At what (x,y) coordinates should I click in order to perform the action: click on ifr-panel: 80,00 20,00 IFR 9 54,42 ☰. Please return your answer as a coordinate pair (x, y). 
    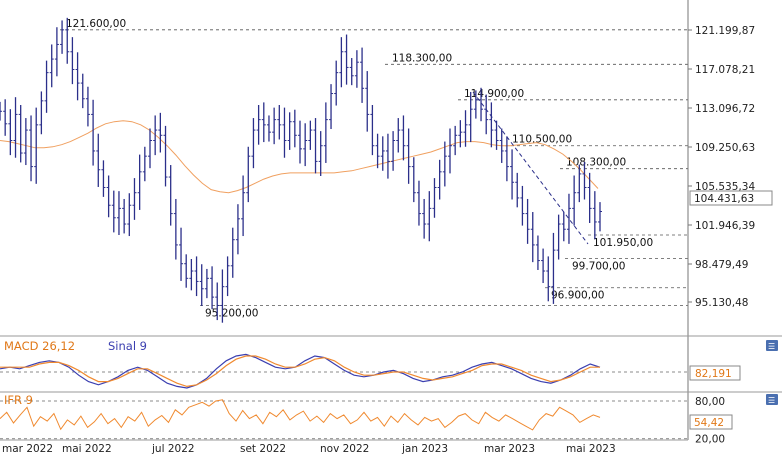
    Looking at the image, I should click on (389, 419).